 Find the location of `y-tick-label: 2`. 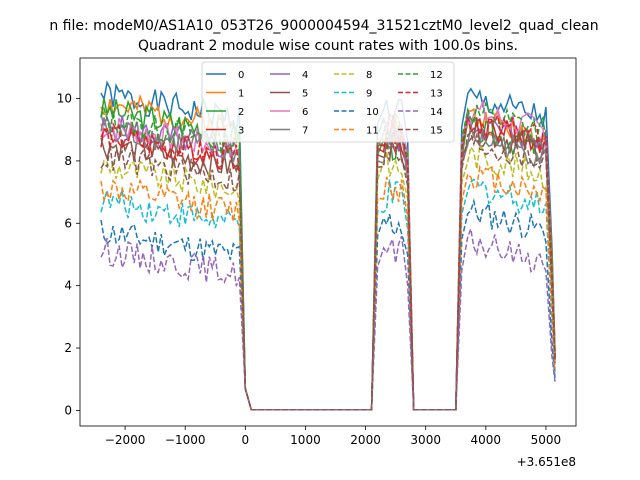

y-tick-label: 2 is located at coordinates (68, 348).